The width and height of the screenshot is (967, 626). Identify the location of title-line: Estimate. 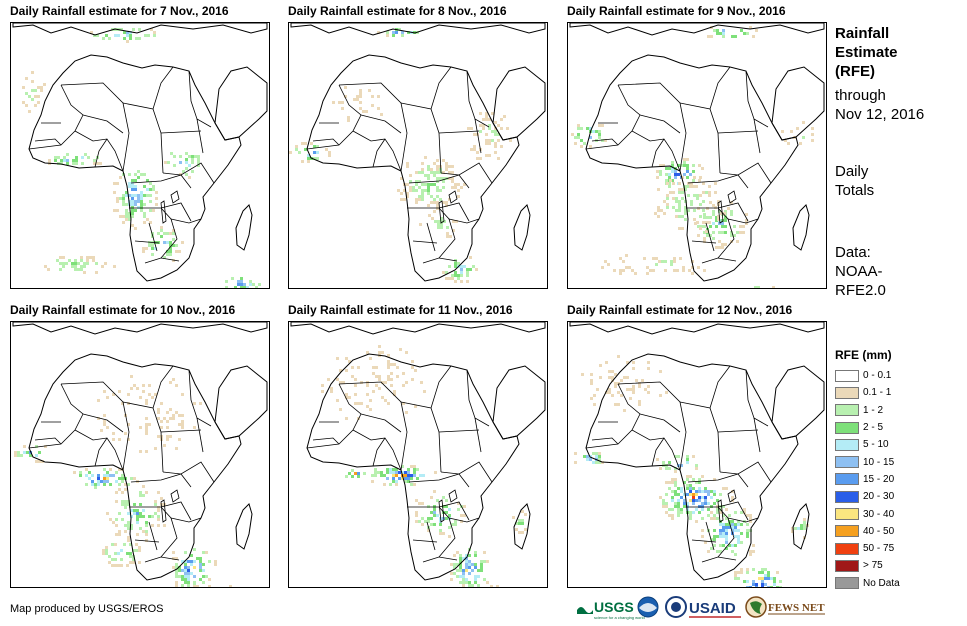
(866, 52).